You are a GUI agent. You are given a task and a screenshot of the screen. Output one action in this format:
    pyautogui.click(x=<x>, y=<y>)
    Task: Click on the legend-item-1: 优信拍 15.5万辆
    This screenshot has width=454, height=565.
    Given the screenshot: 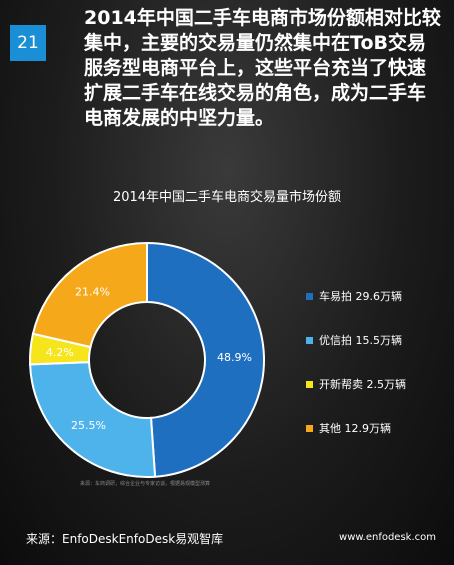 What is the action you would take?
    pyautogui.click(x=378, y=340)
    